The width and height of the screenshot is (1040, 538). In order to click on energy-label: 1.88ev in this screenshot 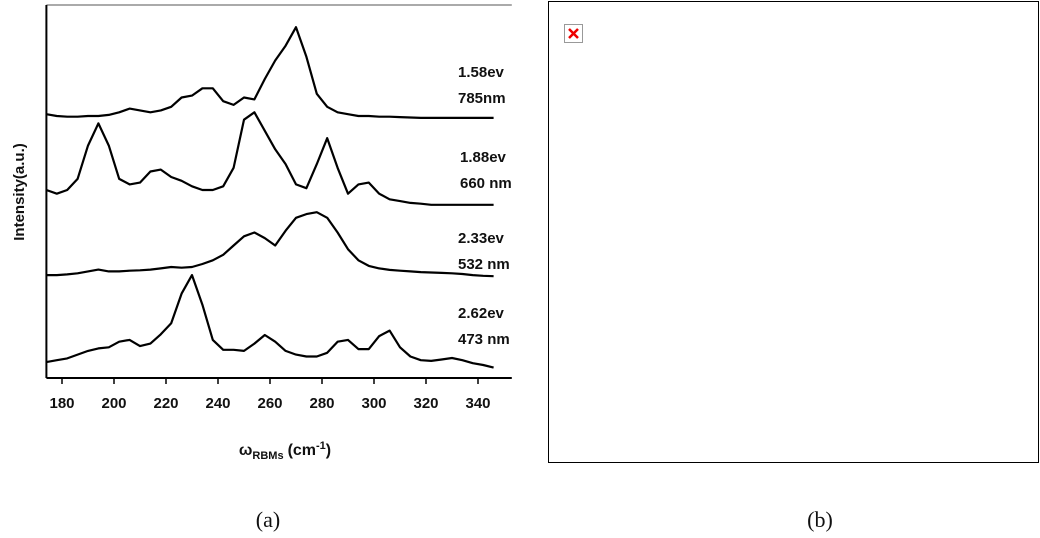, I will do `click(483, 157)`.